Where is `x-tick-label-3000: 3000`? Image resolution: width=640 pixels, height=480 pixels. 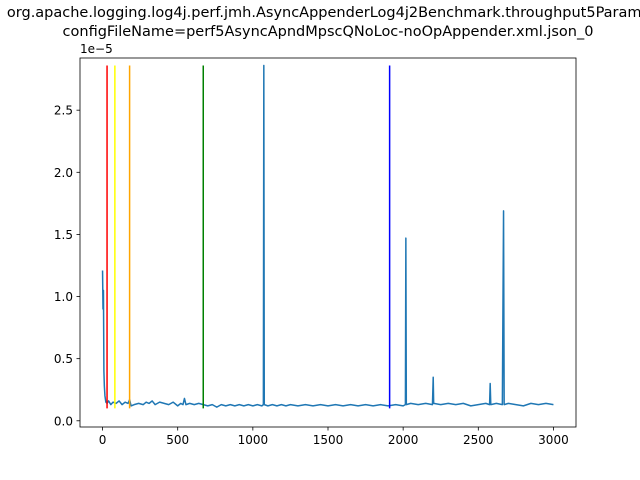 x-tick-label-3000: 3000 is located at coordinates (553, 440).